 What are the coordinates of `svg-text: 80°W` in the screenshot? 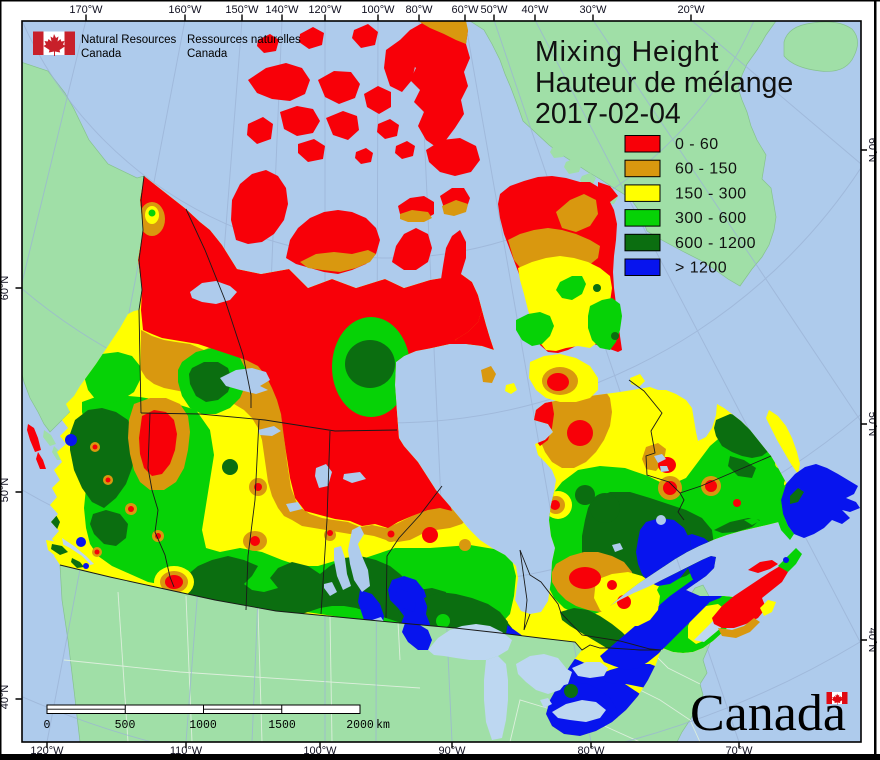 It's located at (419, 10).